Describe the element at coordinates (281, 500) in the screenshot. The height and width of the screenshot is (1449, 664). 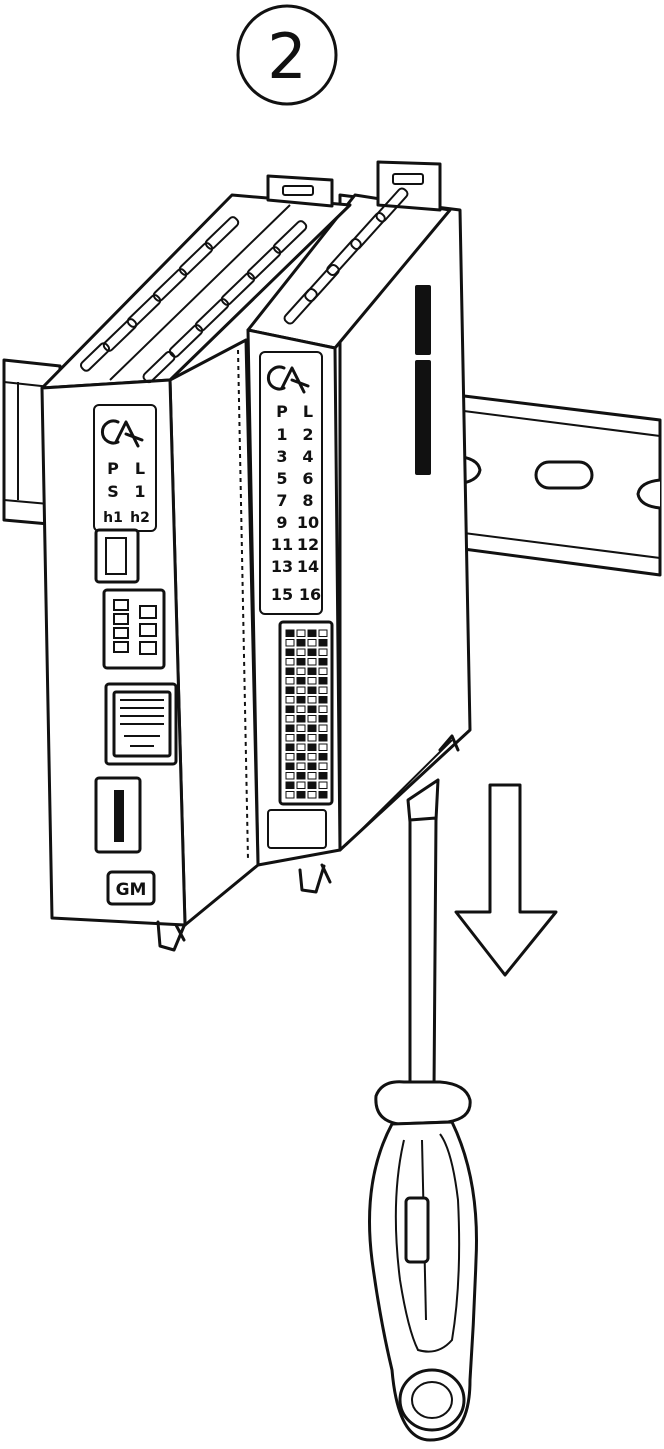
I see `io-label: 7` at that location.